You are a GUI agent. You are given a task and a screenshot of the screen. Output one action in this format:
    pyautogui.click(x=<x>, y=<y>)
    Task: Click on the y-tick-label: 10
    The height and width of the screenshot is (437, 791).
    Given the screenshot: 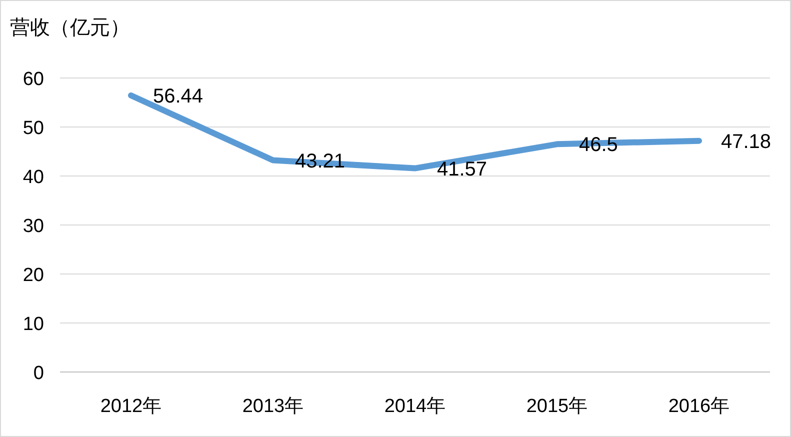 What is the action you would take?
    pyautogui.click(x=33, y=324)
    